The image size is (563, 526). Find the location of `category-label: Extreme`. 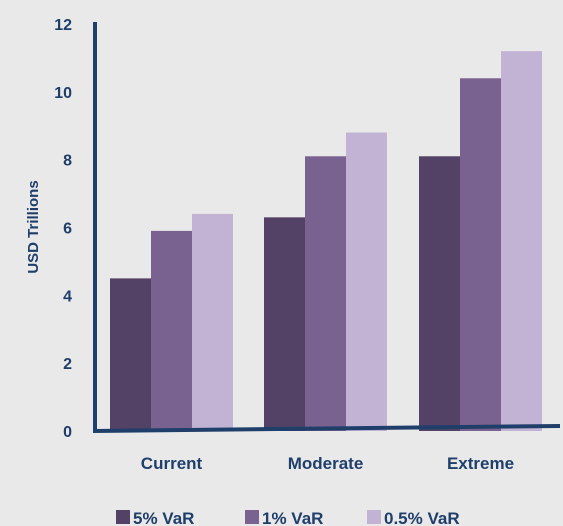

category-label: Extreme is located at coordinates (480, 463).